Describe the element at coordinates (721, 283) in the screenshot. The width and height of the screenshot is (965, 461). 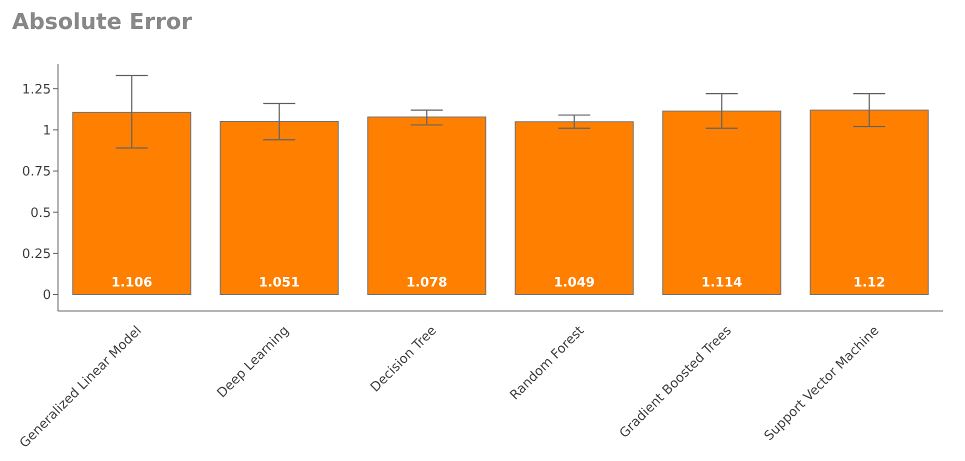
I see `data-label: 1.114` at that location.